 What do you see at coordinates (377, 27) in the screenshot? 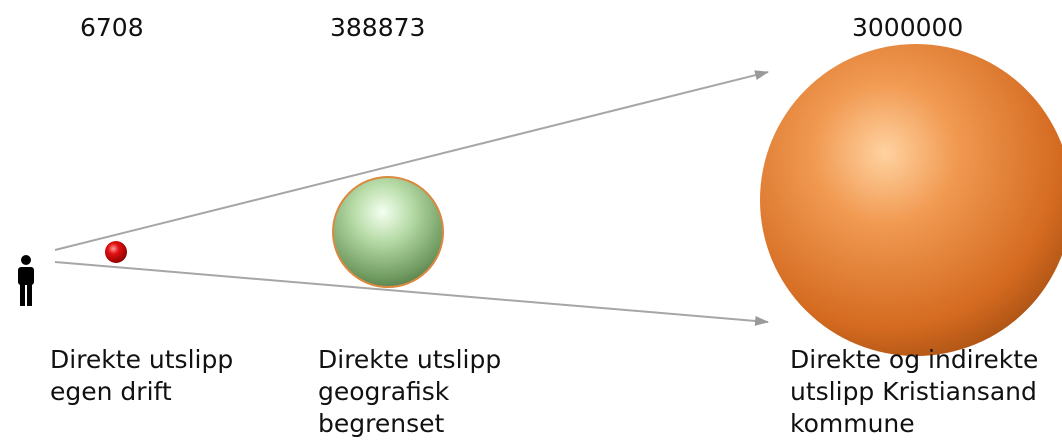
I see `value-label: 388873` at bounding box center [377, 27].